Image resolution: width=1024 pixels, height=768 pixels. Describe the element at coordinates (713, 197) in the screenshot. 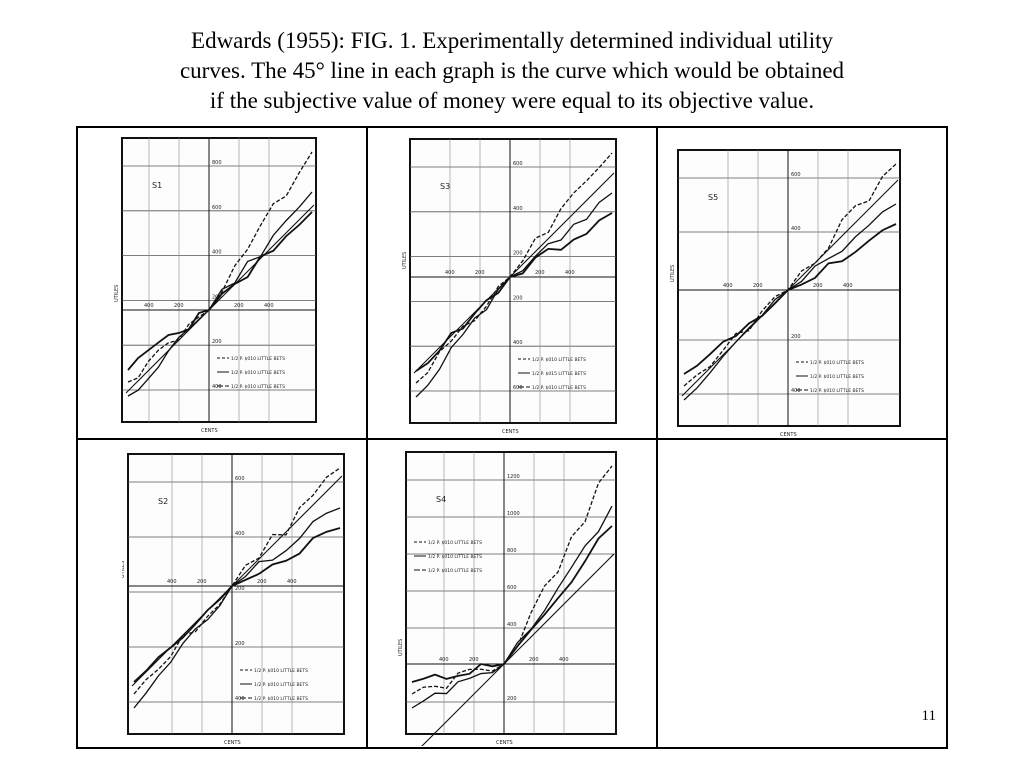

I see `subject-label: S5` at that location.